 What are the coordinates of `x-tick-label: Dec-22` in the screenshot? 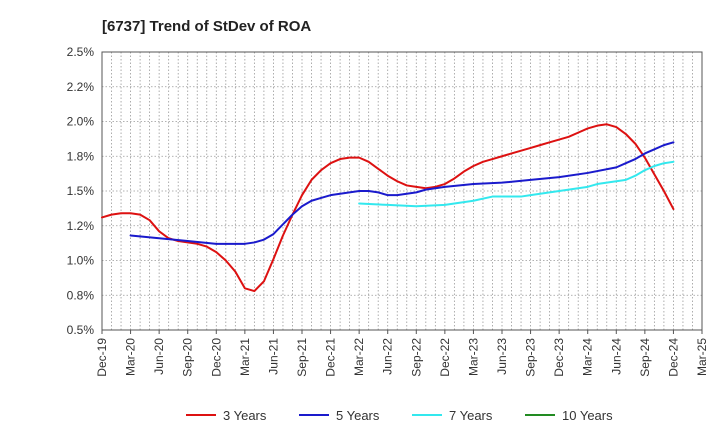 It's located at (445, 357).